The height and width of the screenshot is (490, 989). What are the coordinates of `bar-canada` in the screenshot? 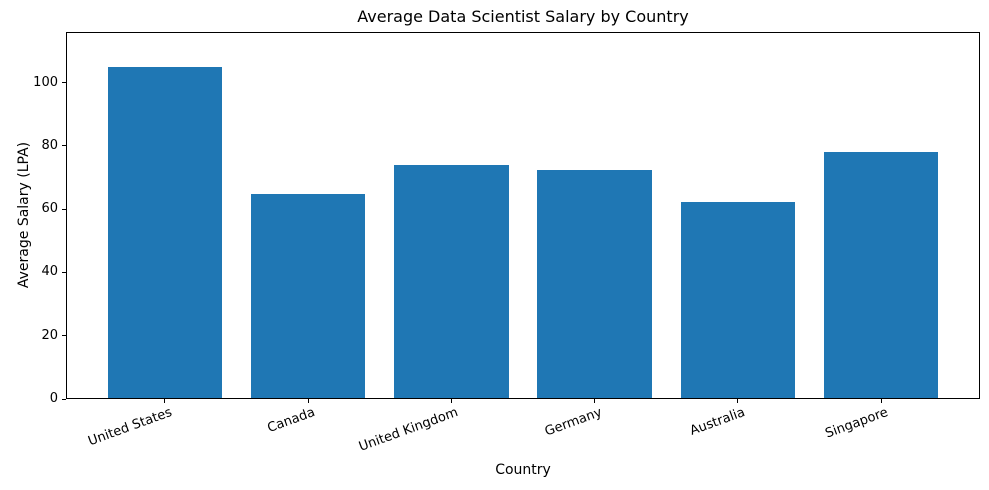 It's located at (308, 295).